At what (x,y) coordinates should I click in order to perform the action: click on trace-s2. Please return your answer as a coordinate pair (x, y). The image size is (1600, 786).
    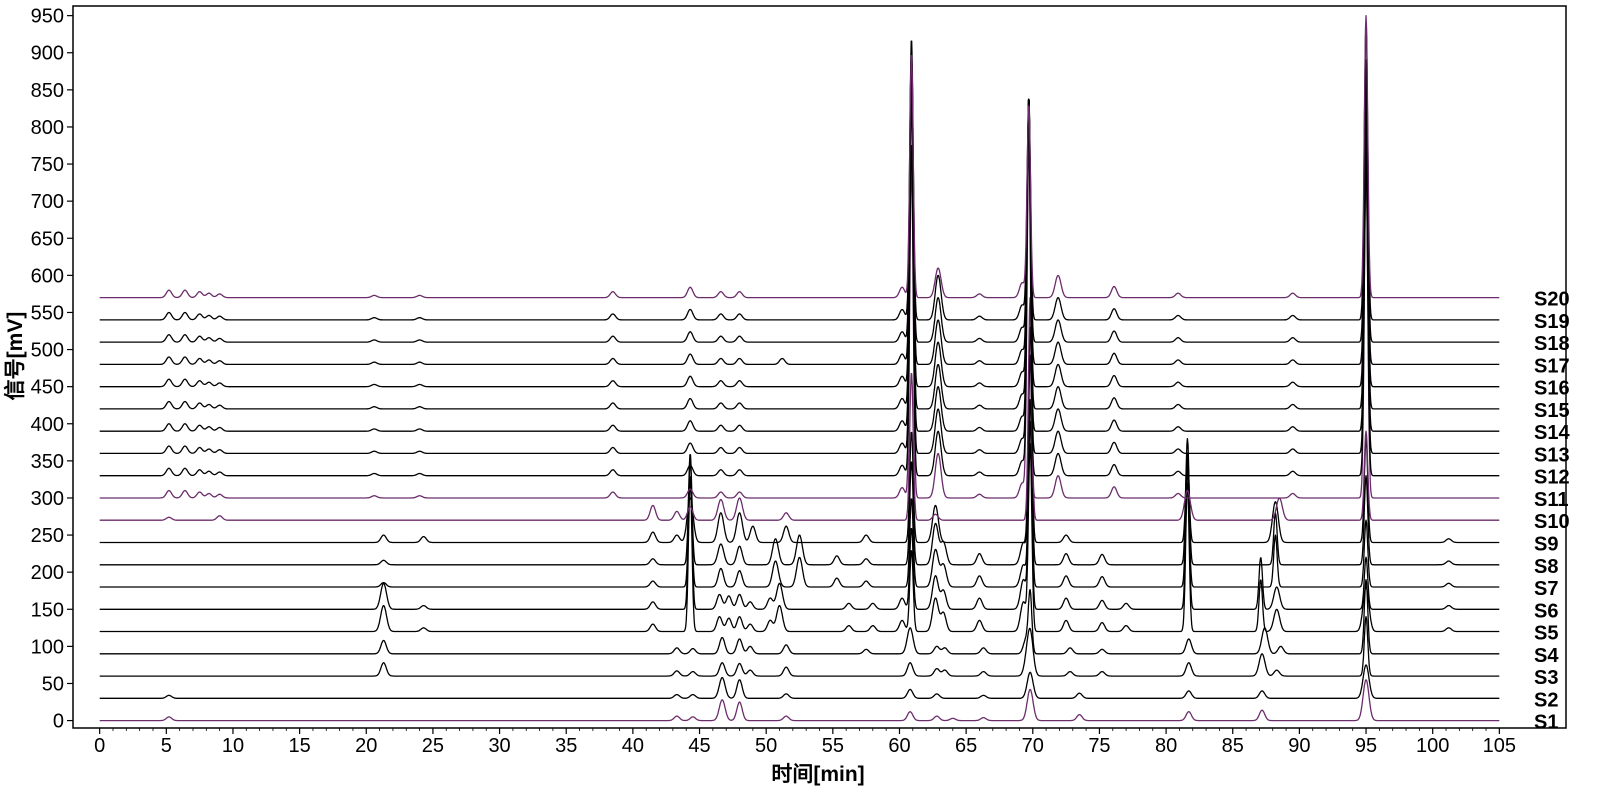
    Looking at the image, I should click on (799, 681).